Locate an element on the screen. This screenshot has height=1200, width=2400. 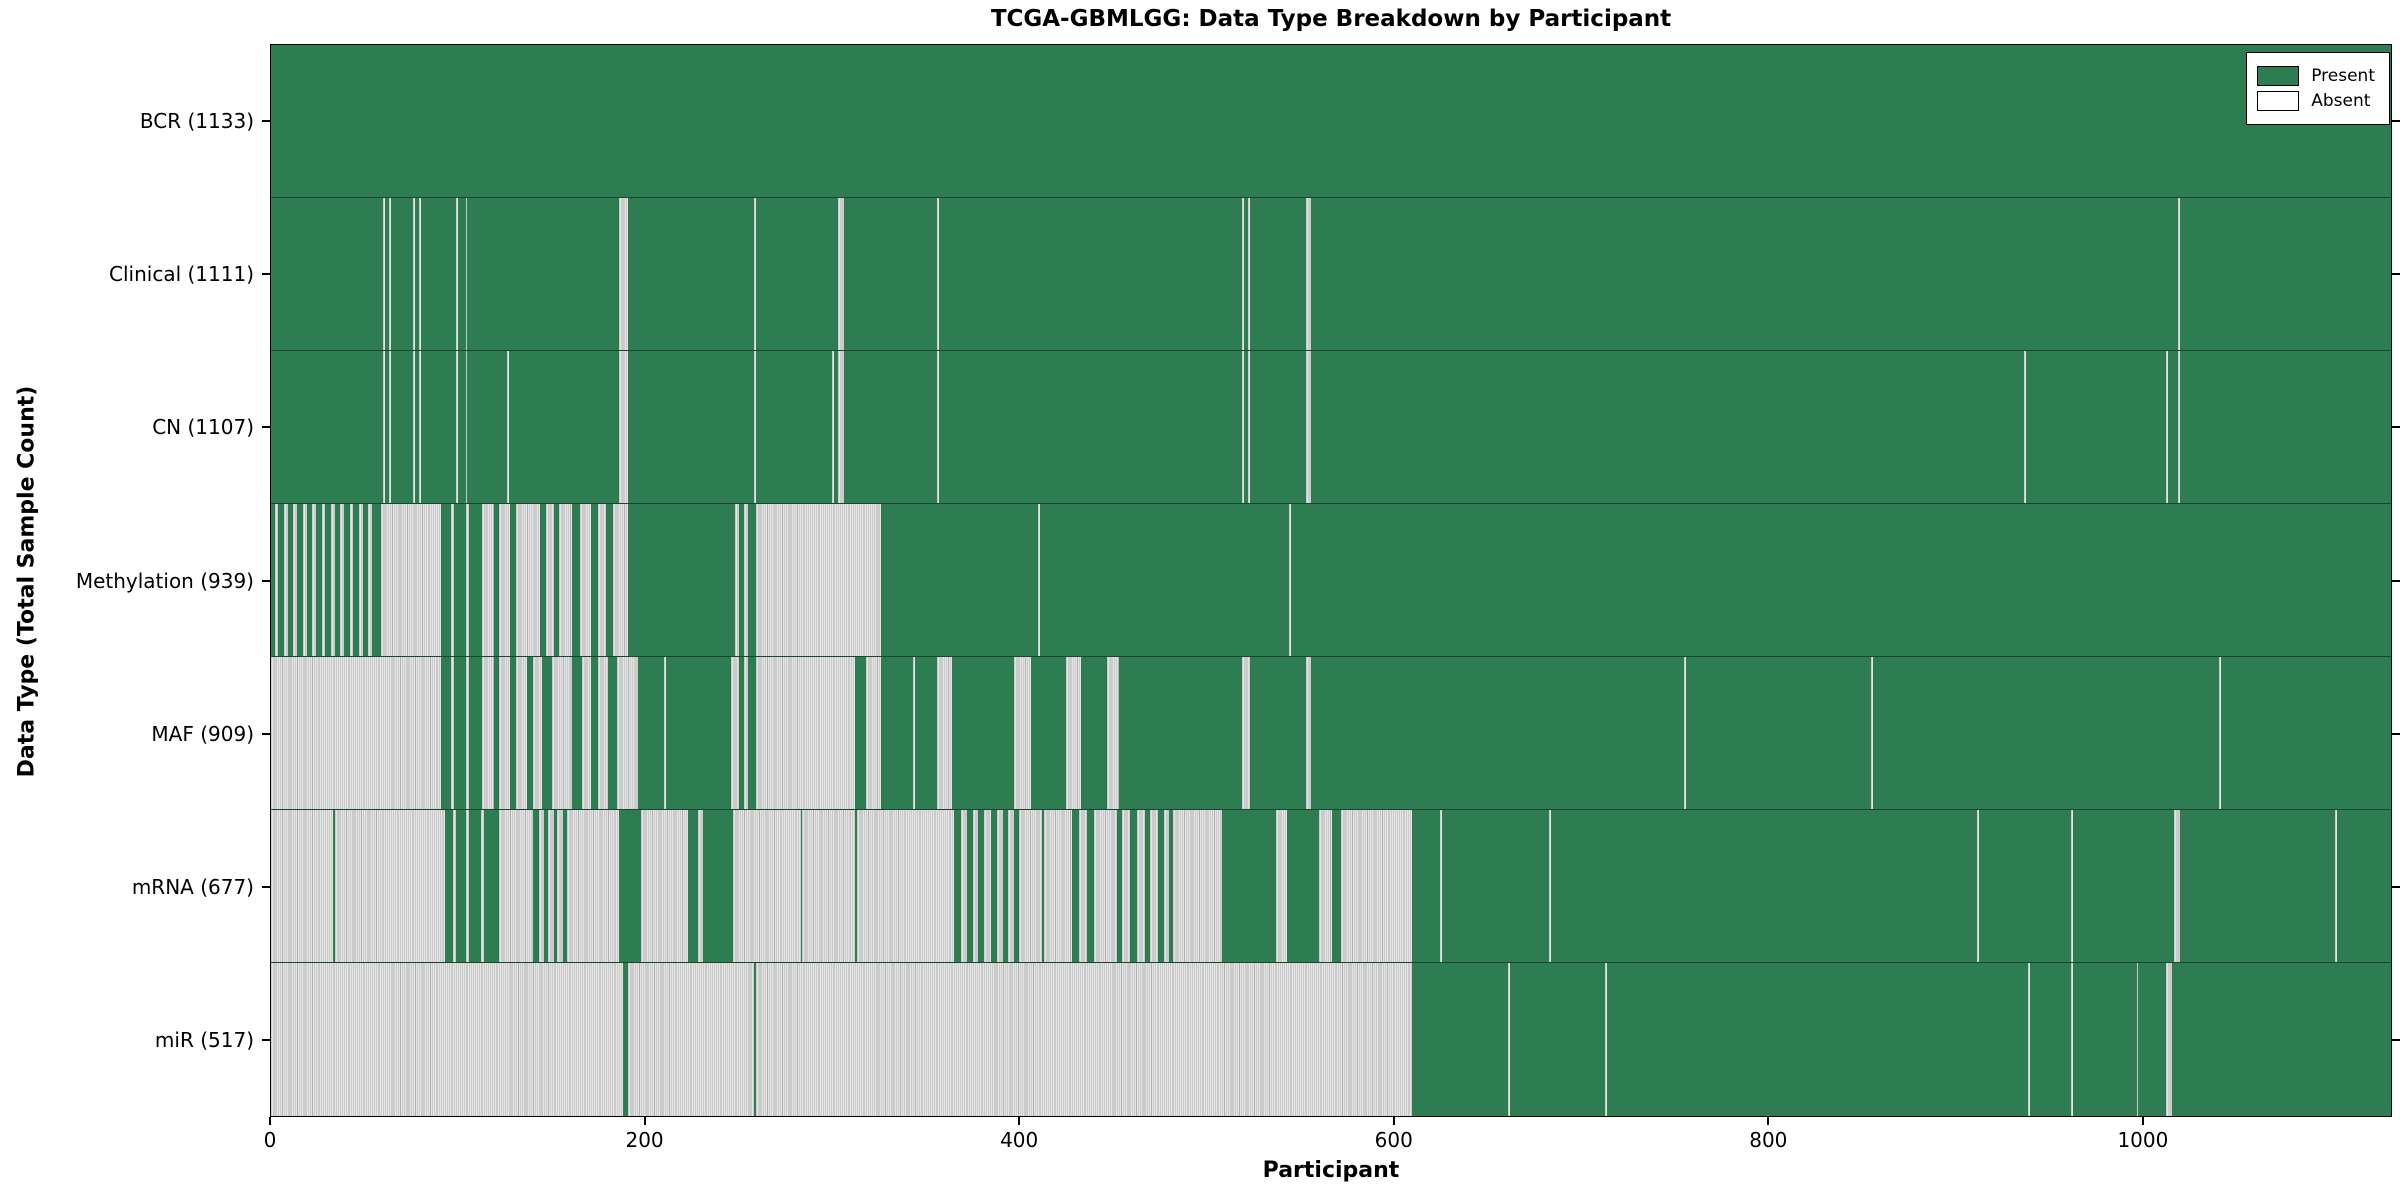
ytick-label-CN: CN (1107) is located at coordinates (203, 427).